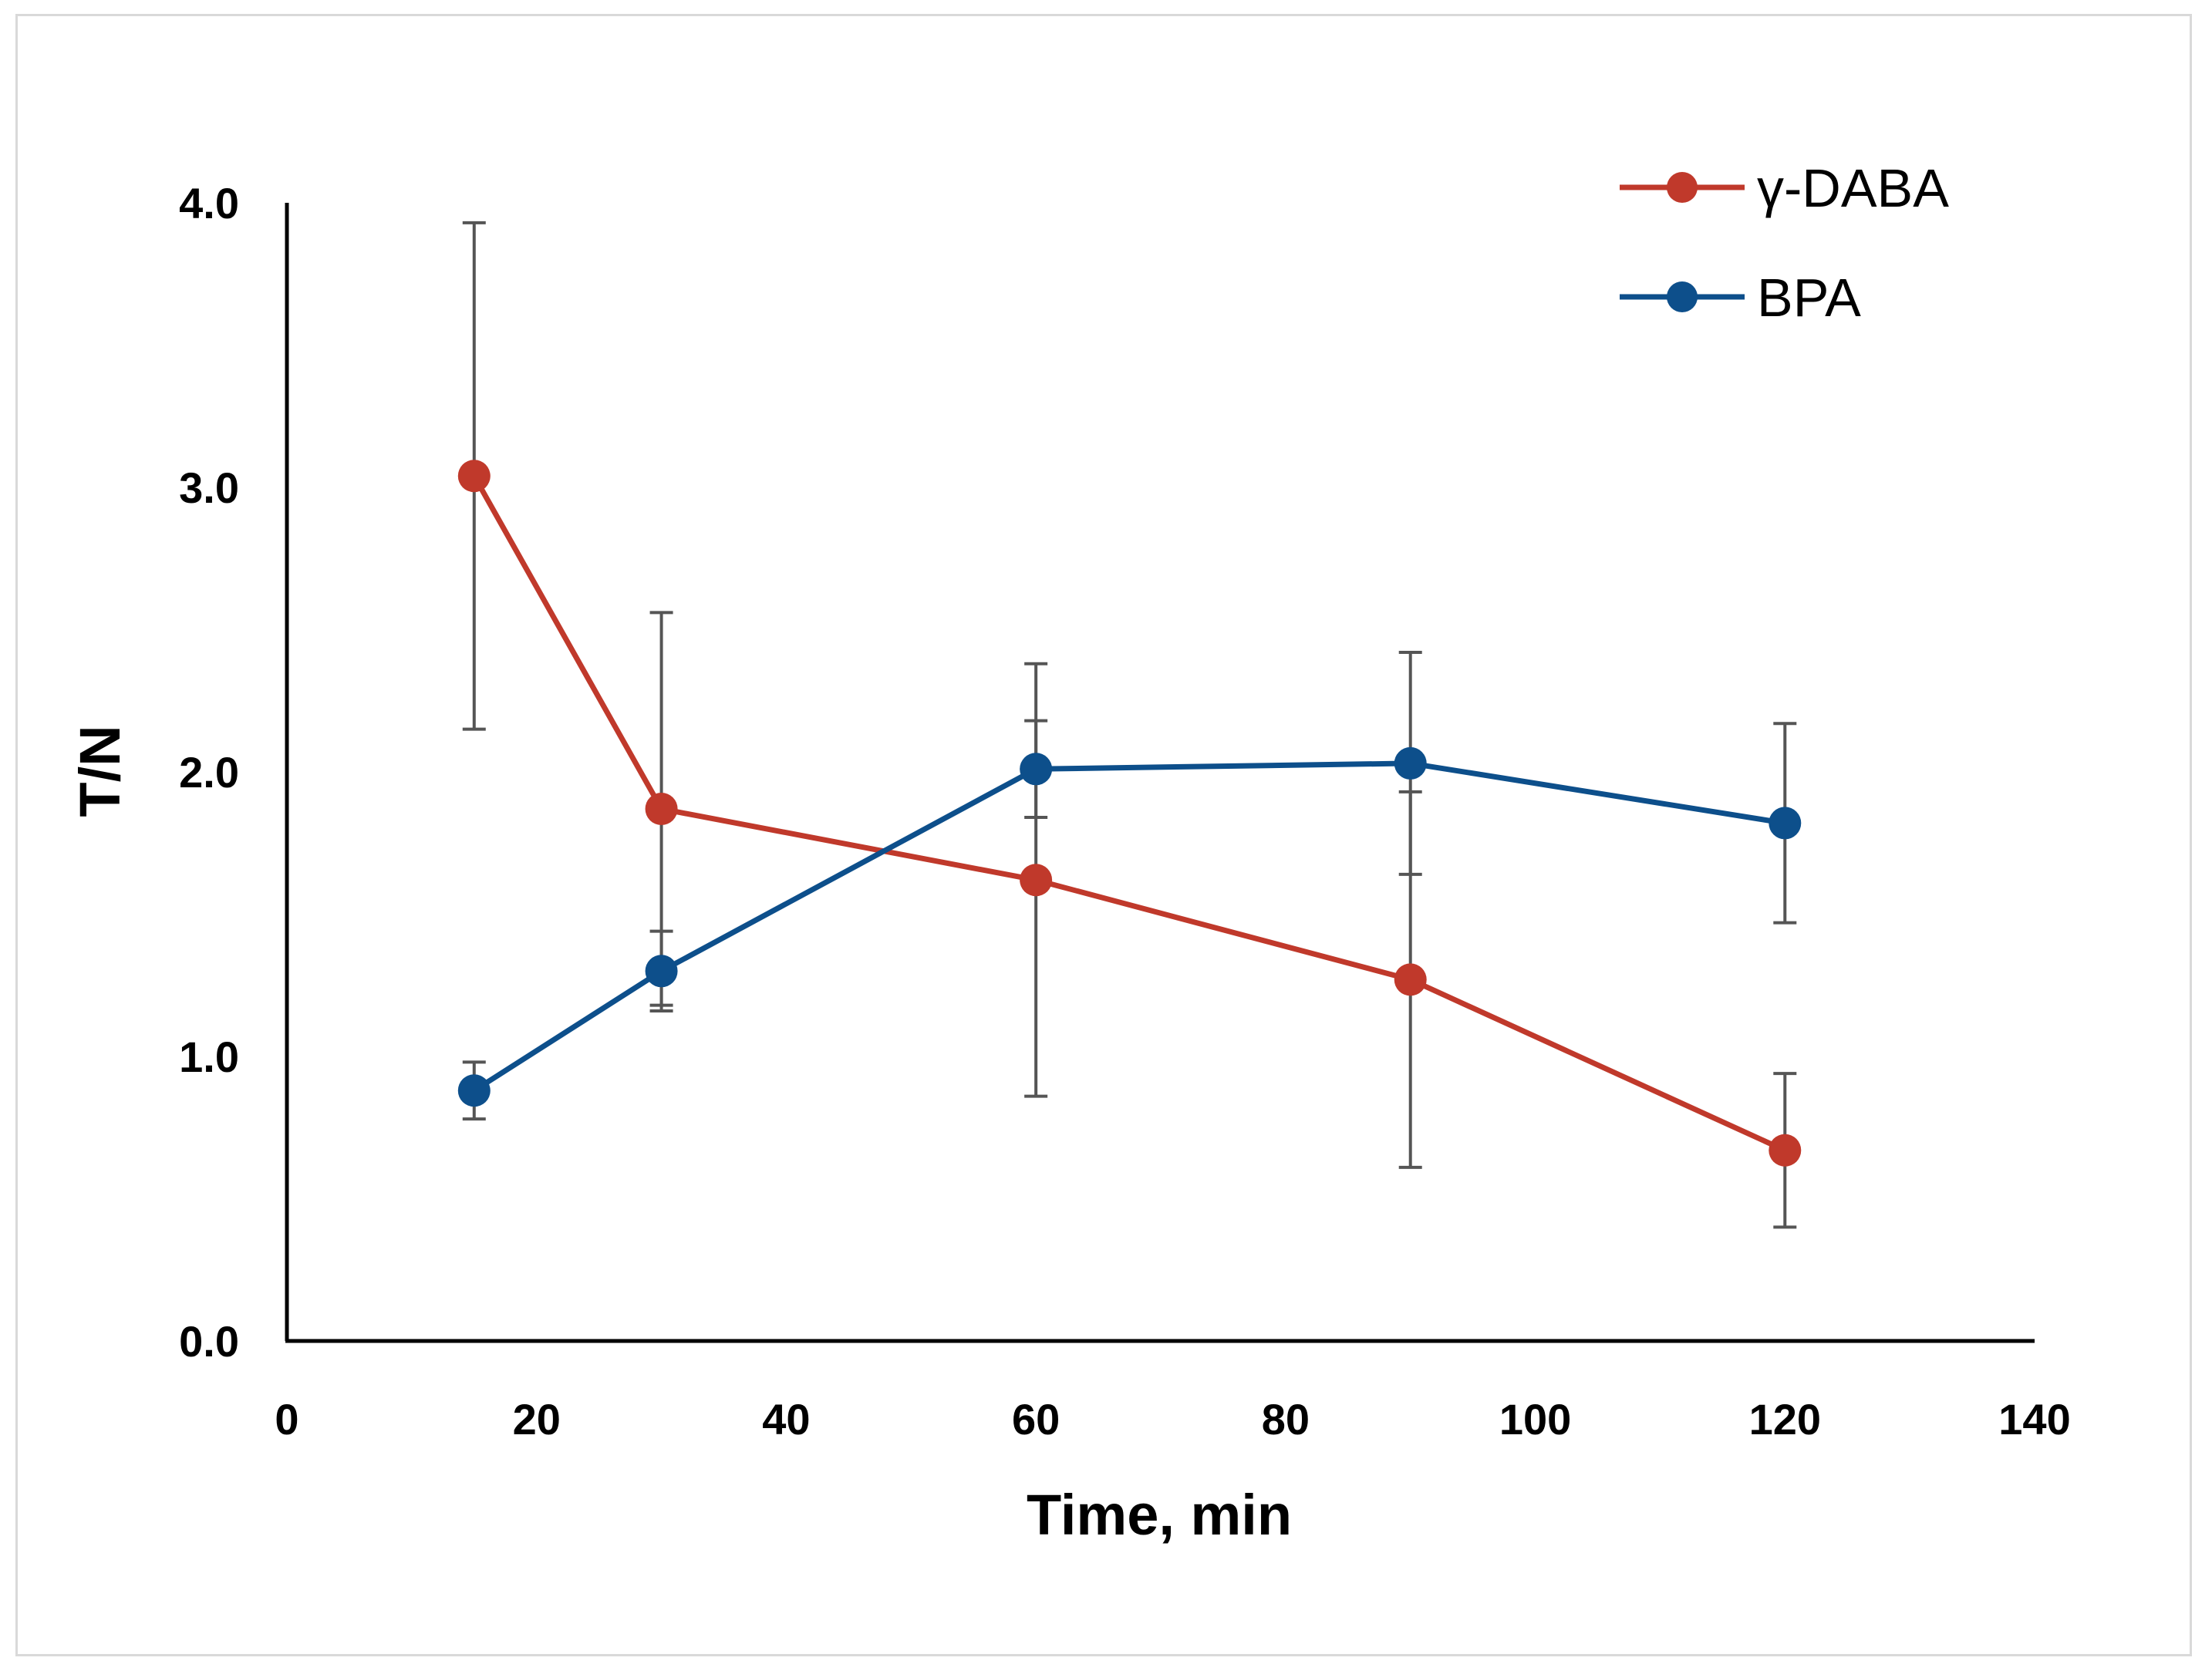  Describe the element at coordinates (209, 203) in the screenshot. I see `y-tick-label: 4.0` at that location.